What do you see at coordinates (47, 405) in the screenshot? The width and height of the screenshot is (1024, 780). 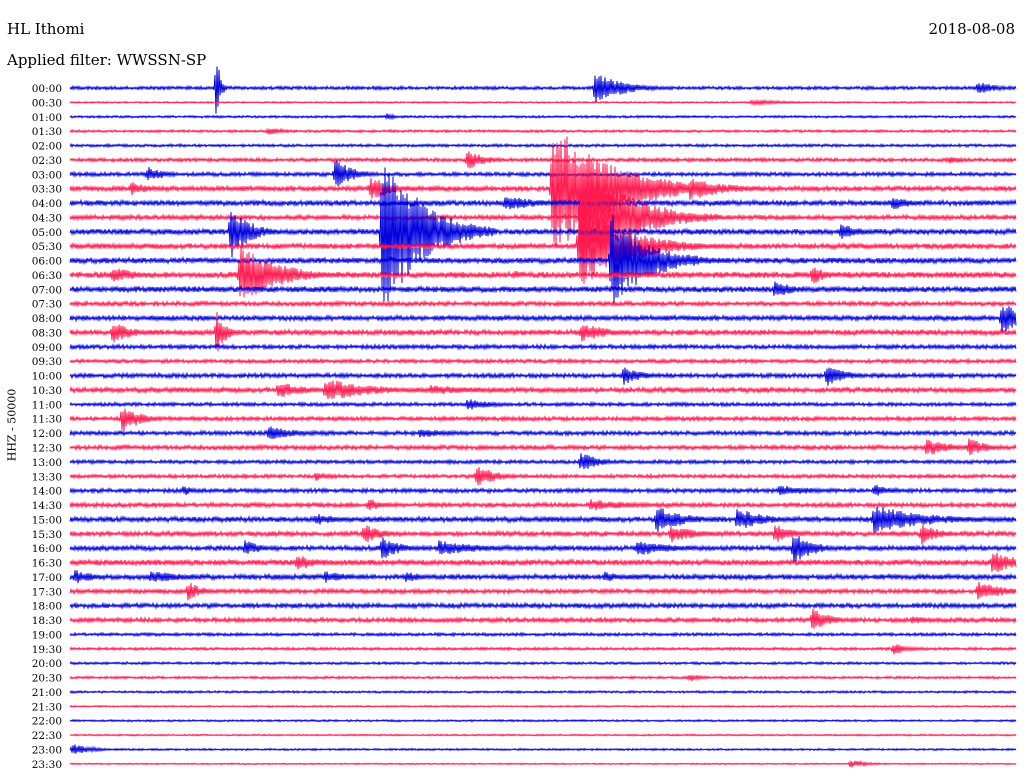 I see `time-label: 11:00` at bounding box center [47, 405].